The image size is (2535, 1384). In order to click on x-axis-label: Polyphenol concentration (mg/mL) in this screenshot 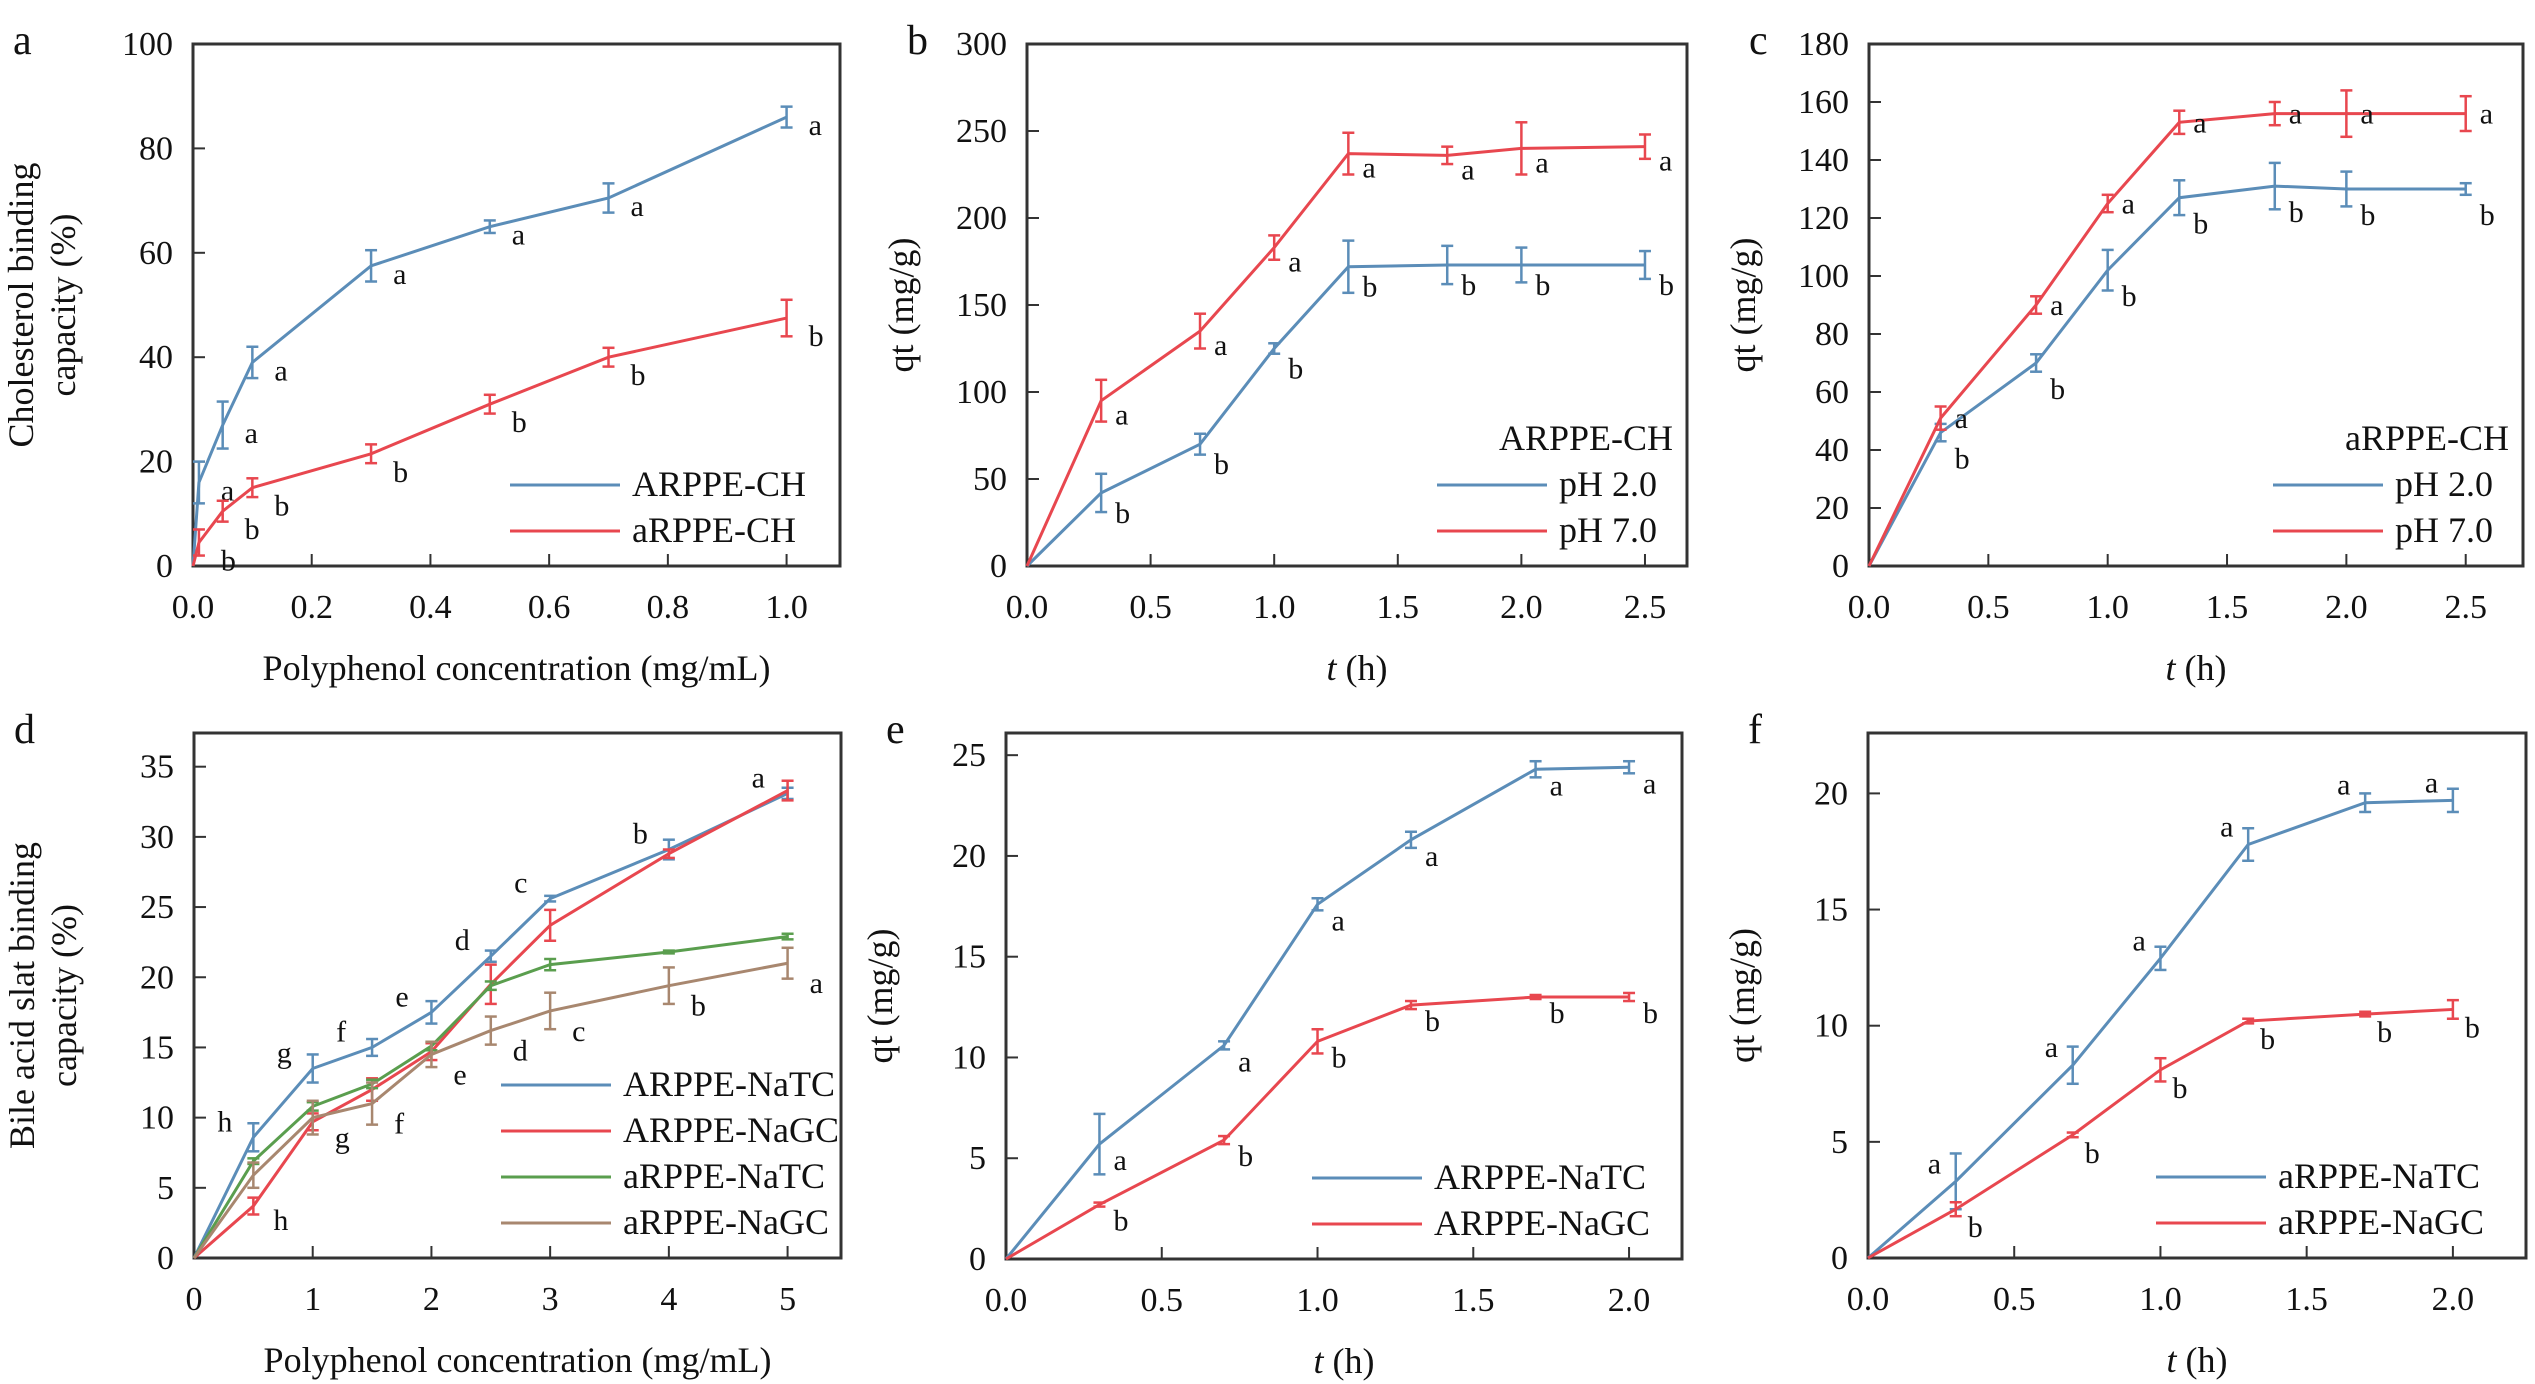, I will do `click(517, 668)`.